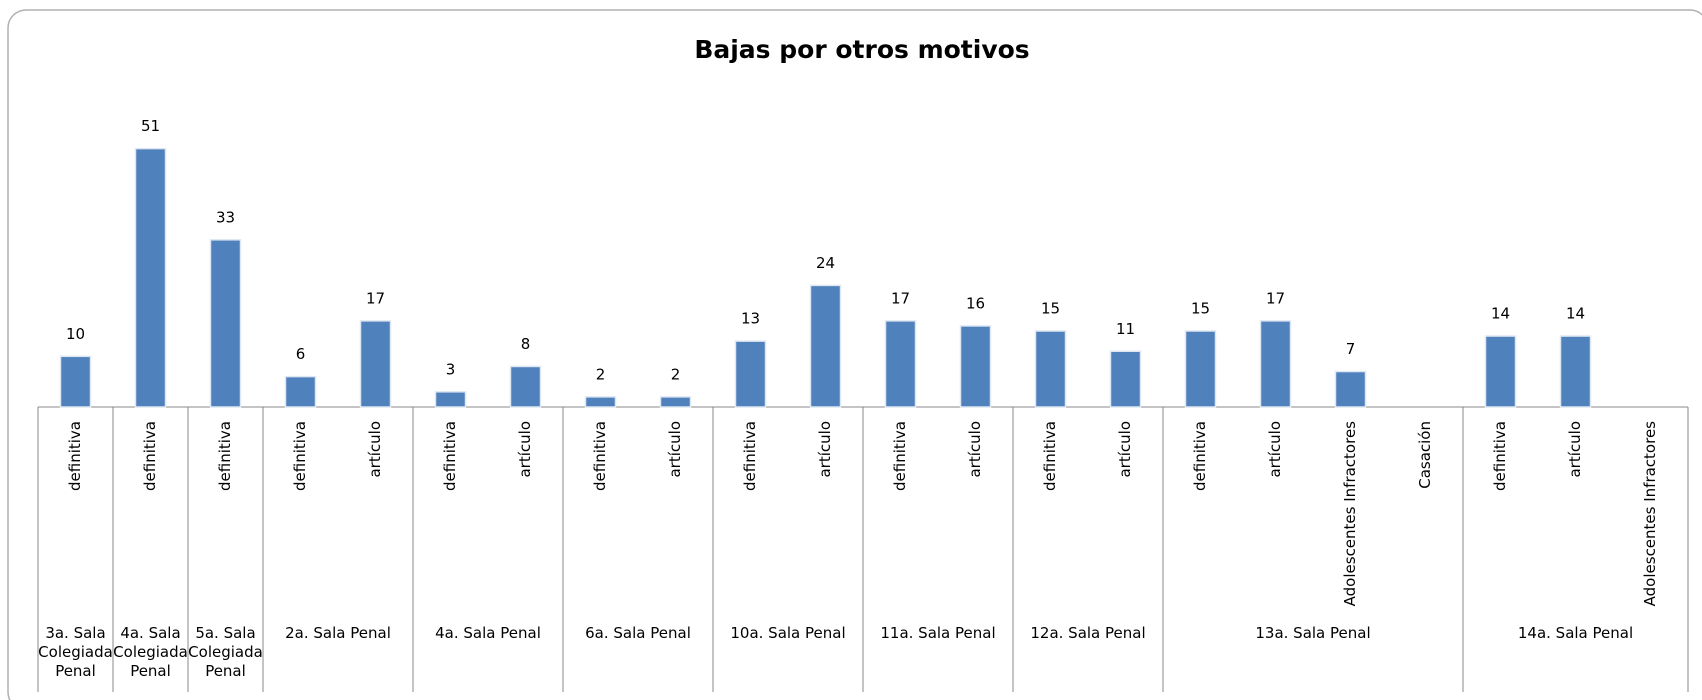 This screenshot has height=700, width=1702. Describe the element at coordinates (301, 354) in the screenshot. I see `value-label: 6` at that location.